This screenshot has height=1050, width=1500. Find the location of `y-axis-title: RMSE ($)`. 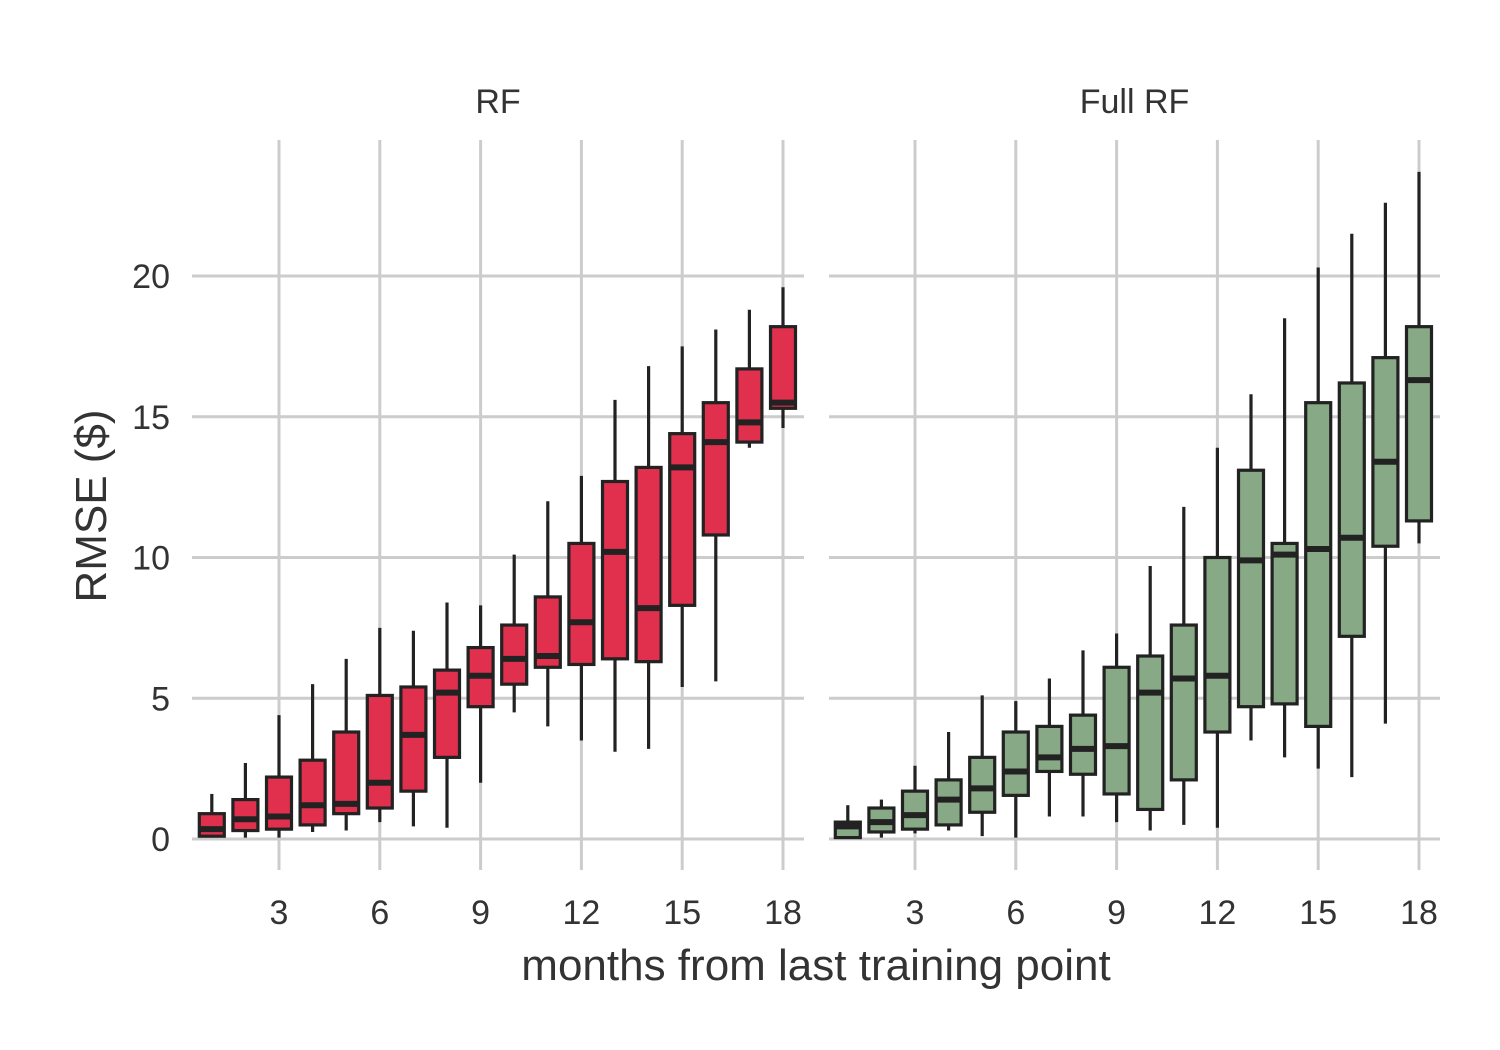

y-axis-title: RMSE ($) is located at coordinates (91, 505).